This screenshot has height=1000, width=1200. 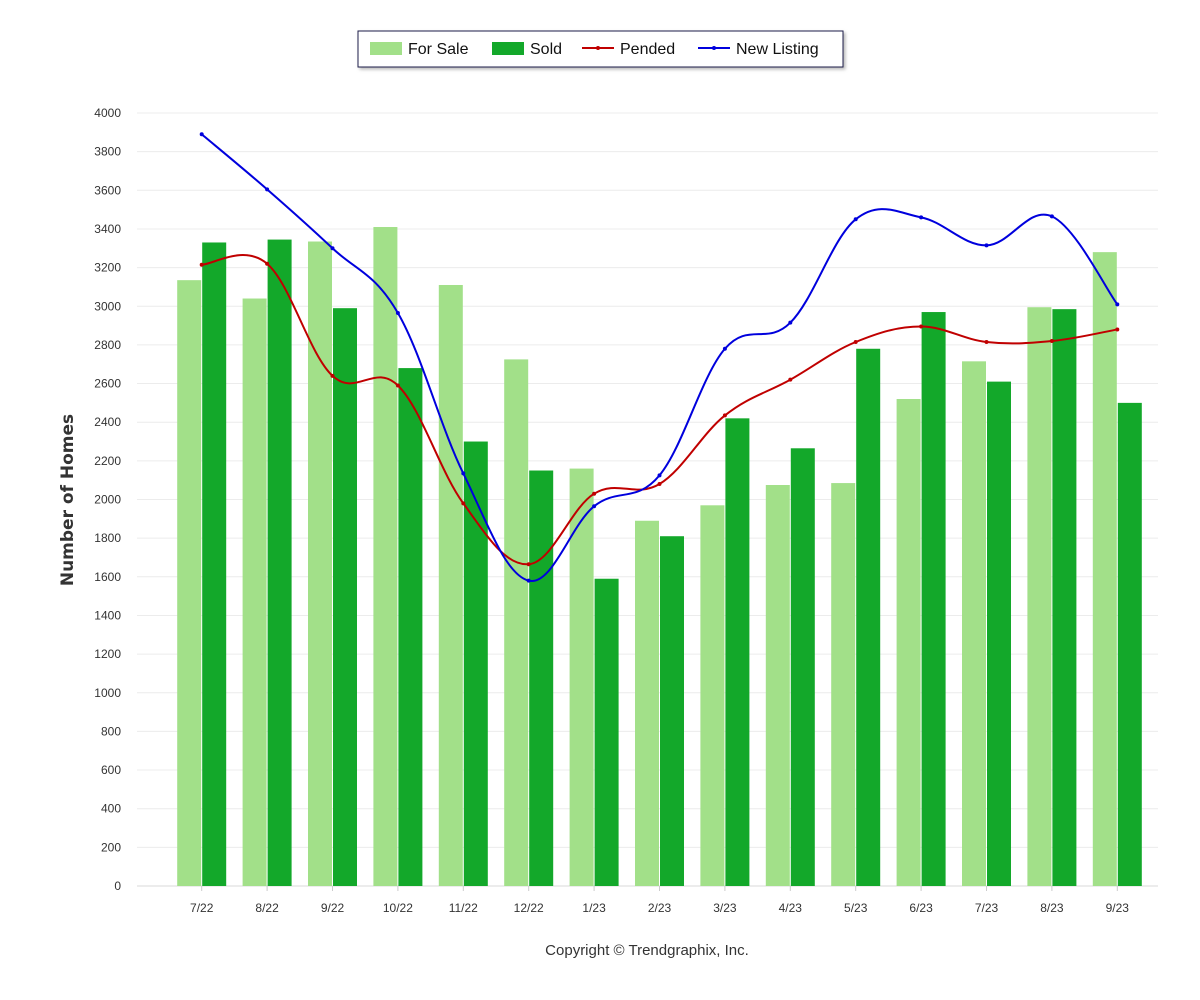 What do you see at coordinates (107, 500) in the screenshot?
I see `y-tick-label: 2000` at bounding box center [107, 500].